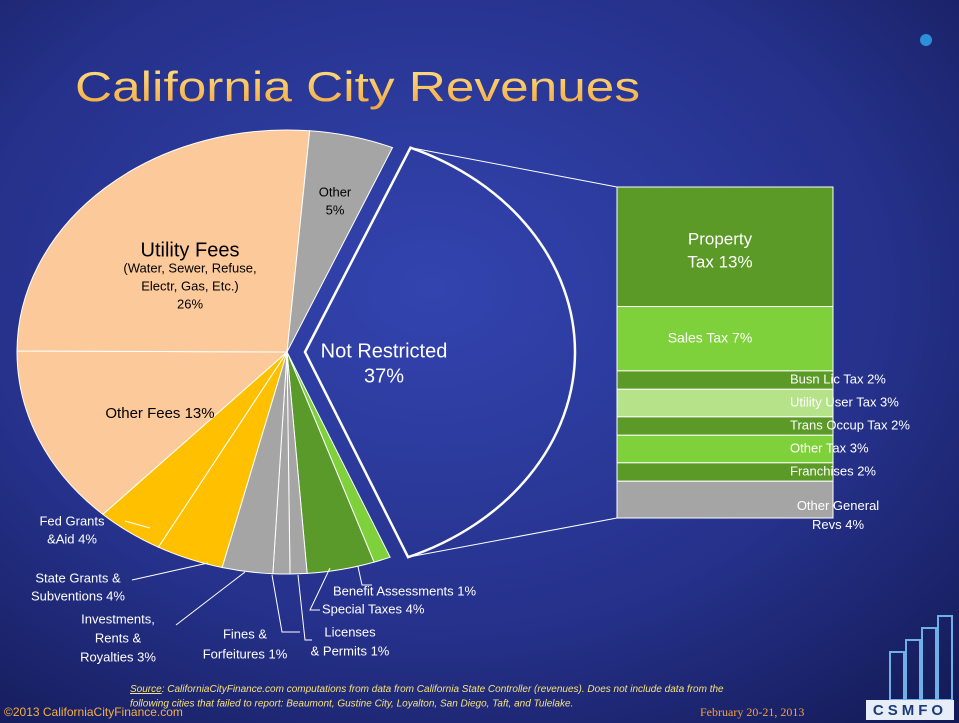 This screenshot has width=959, height=723. Describe the element at coordinates (384, 376) in the screenshot. I see `data-label: 37%` at that location.